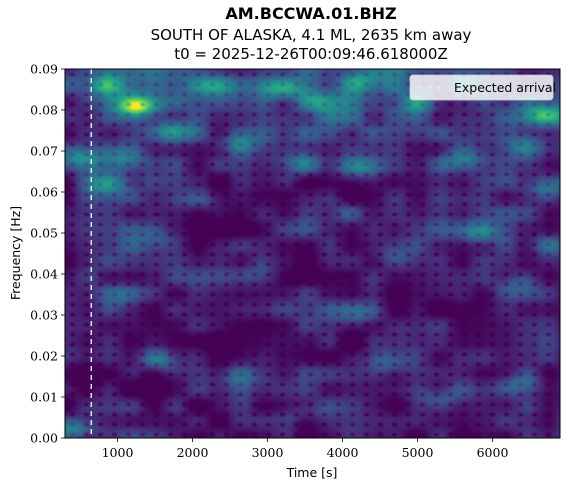 This screenshot has width=573, height=491. Describe the element at coordinates (44, 315) in the screenshot. I see `y-tick-label: 0.03` at that location.